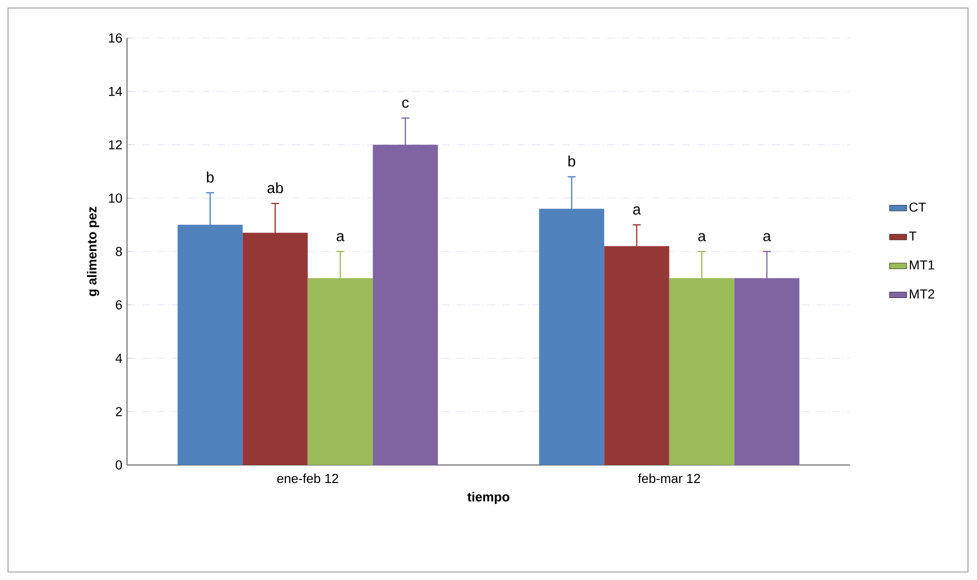  What do you see at coordinates (119, 411) in the screenshot?
I see `y-tick-label: 2` at bounding box center [119, 411].